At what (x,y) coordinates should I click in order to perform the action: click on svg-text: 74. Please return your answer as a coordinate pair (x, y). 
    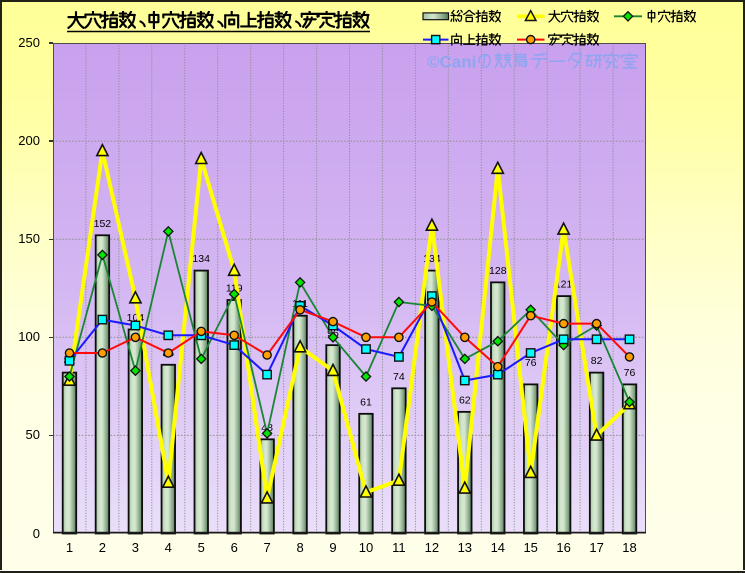
    Looking at the image, I should click on (399, 377).